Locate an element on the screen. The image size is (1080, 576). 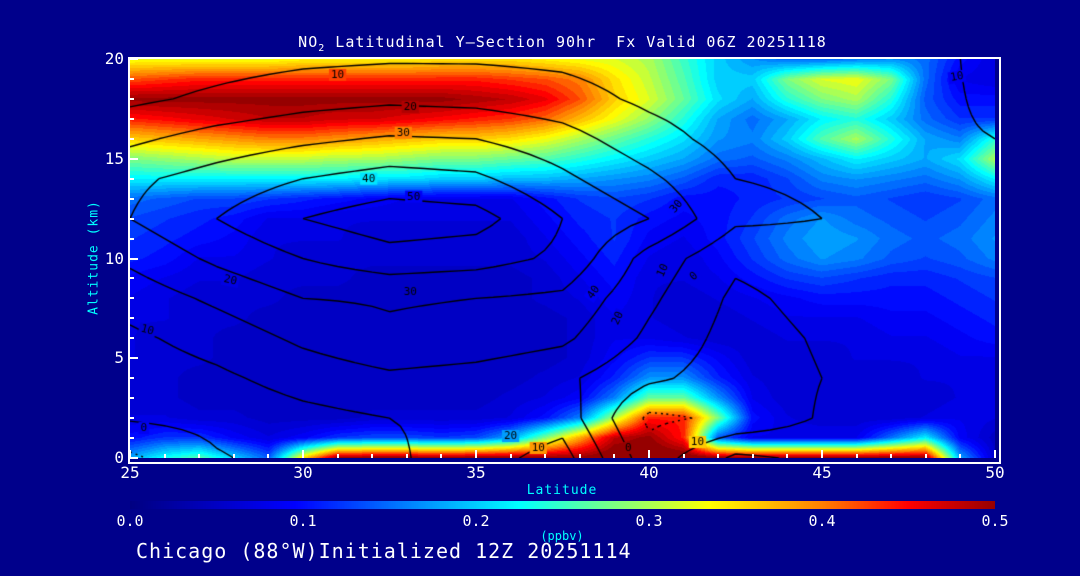
x-tick-label: 45 is located at coordinates (822, 472).